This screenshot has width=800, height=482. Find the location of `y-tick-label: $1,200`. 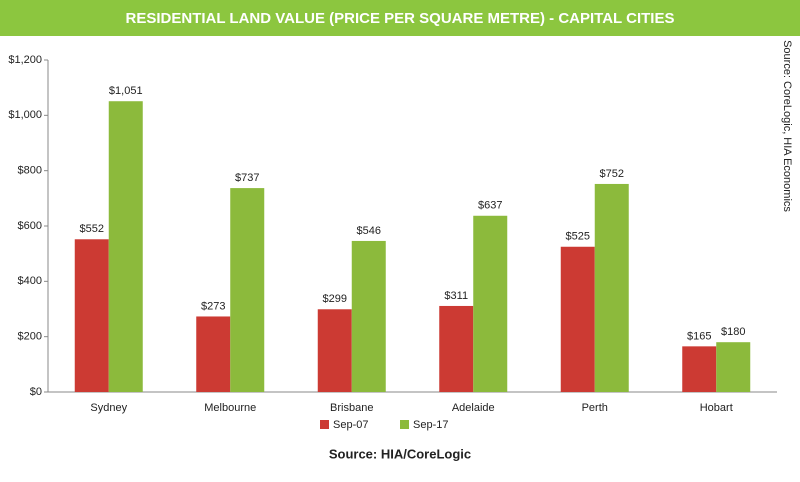

y-tick-label: $1,200 is located at coordinates (25, 60).